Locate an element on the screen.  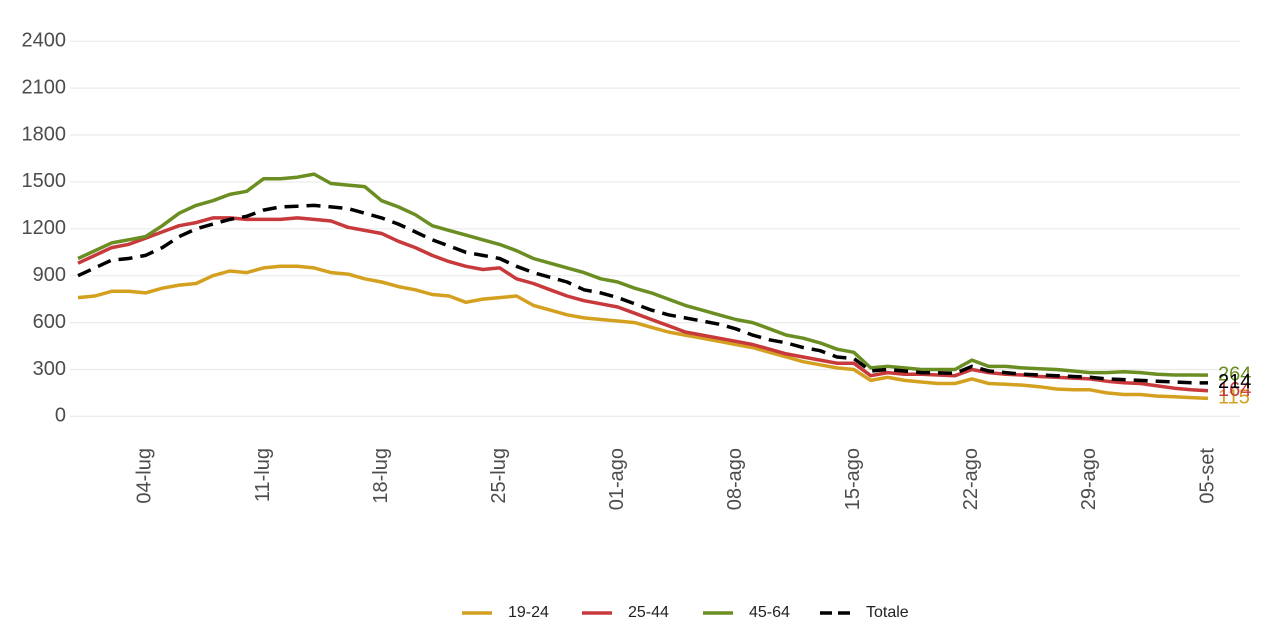
end-label: 164 is located at coordinates (1234, 390).